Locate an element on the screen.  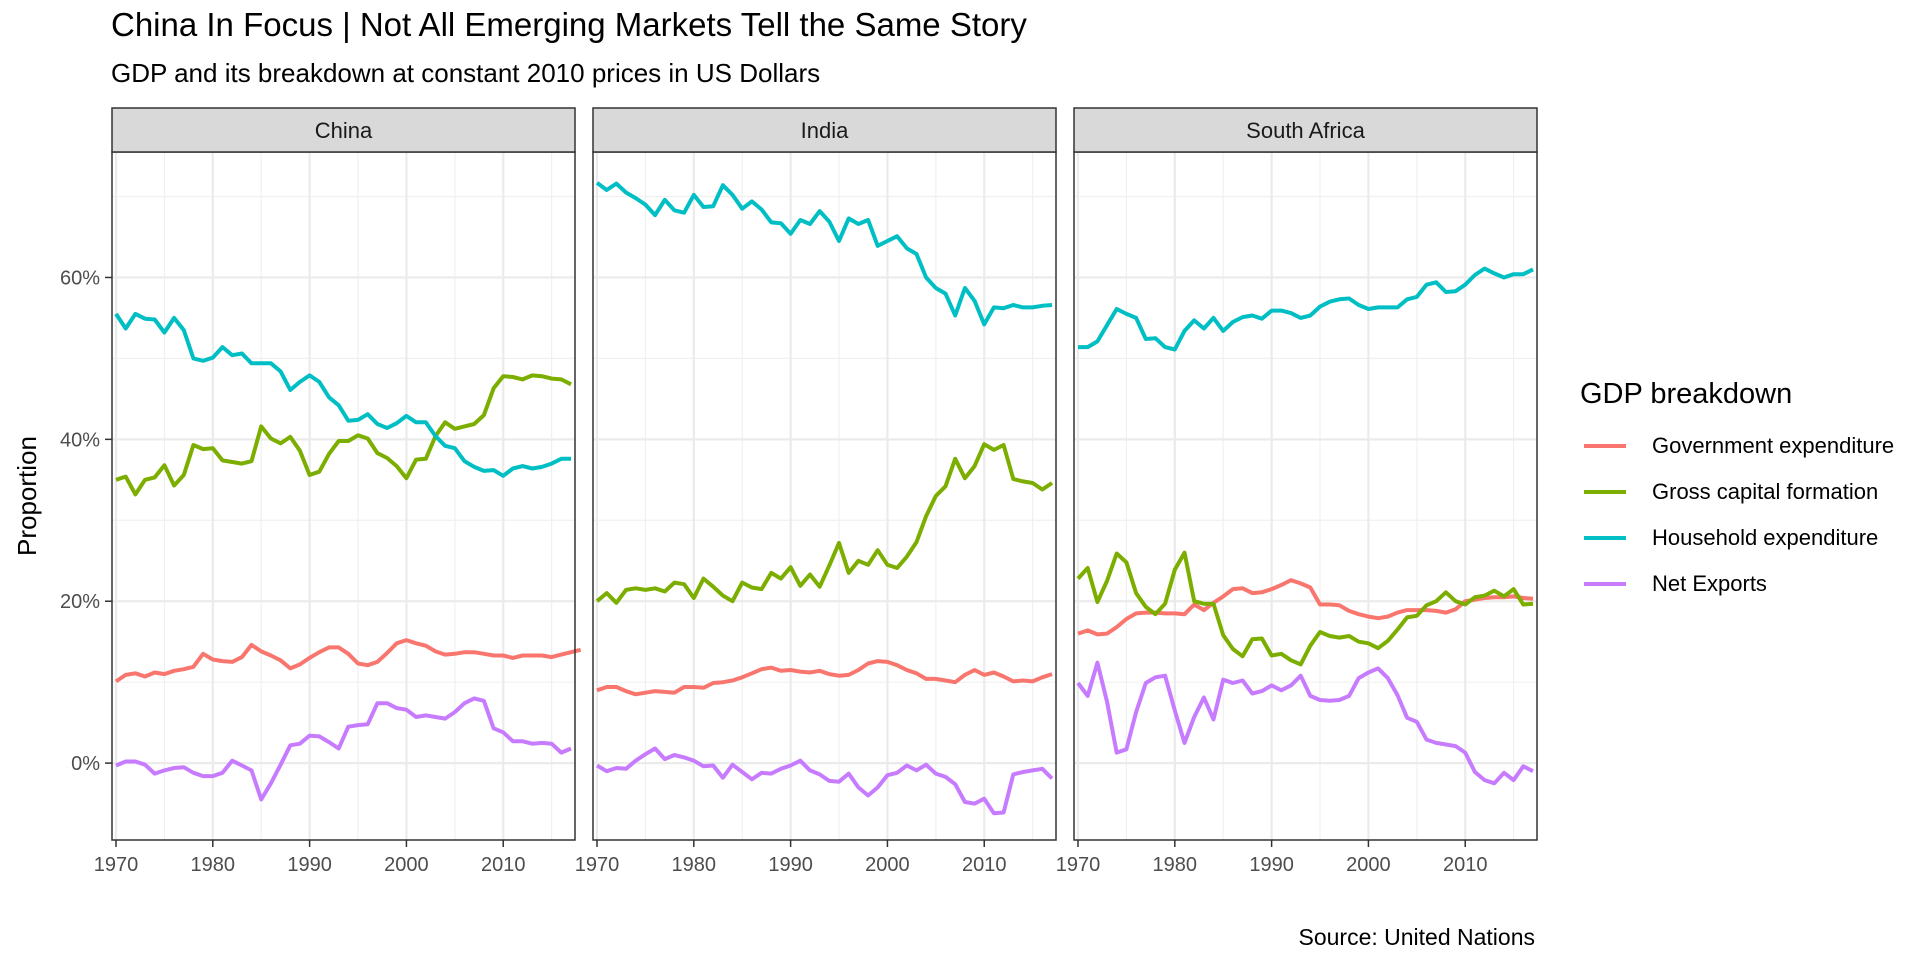
legend-key-net-exports is located at coordinates (1605, 584).